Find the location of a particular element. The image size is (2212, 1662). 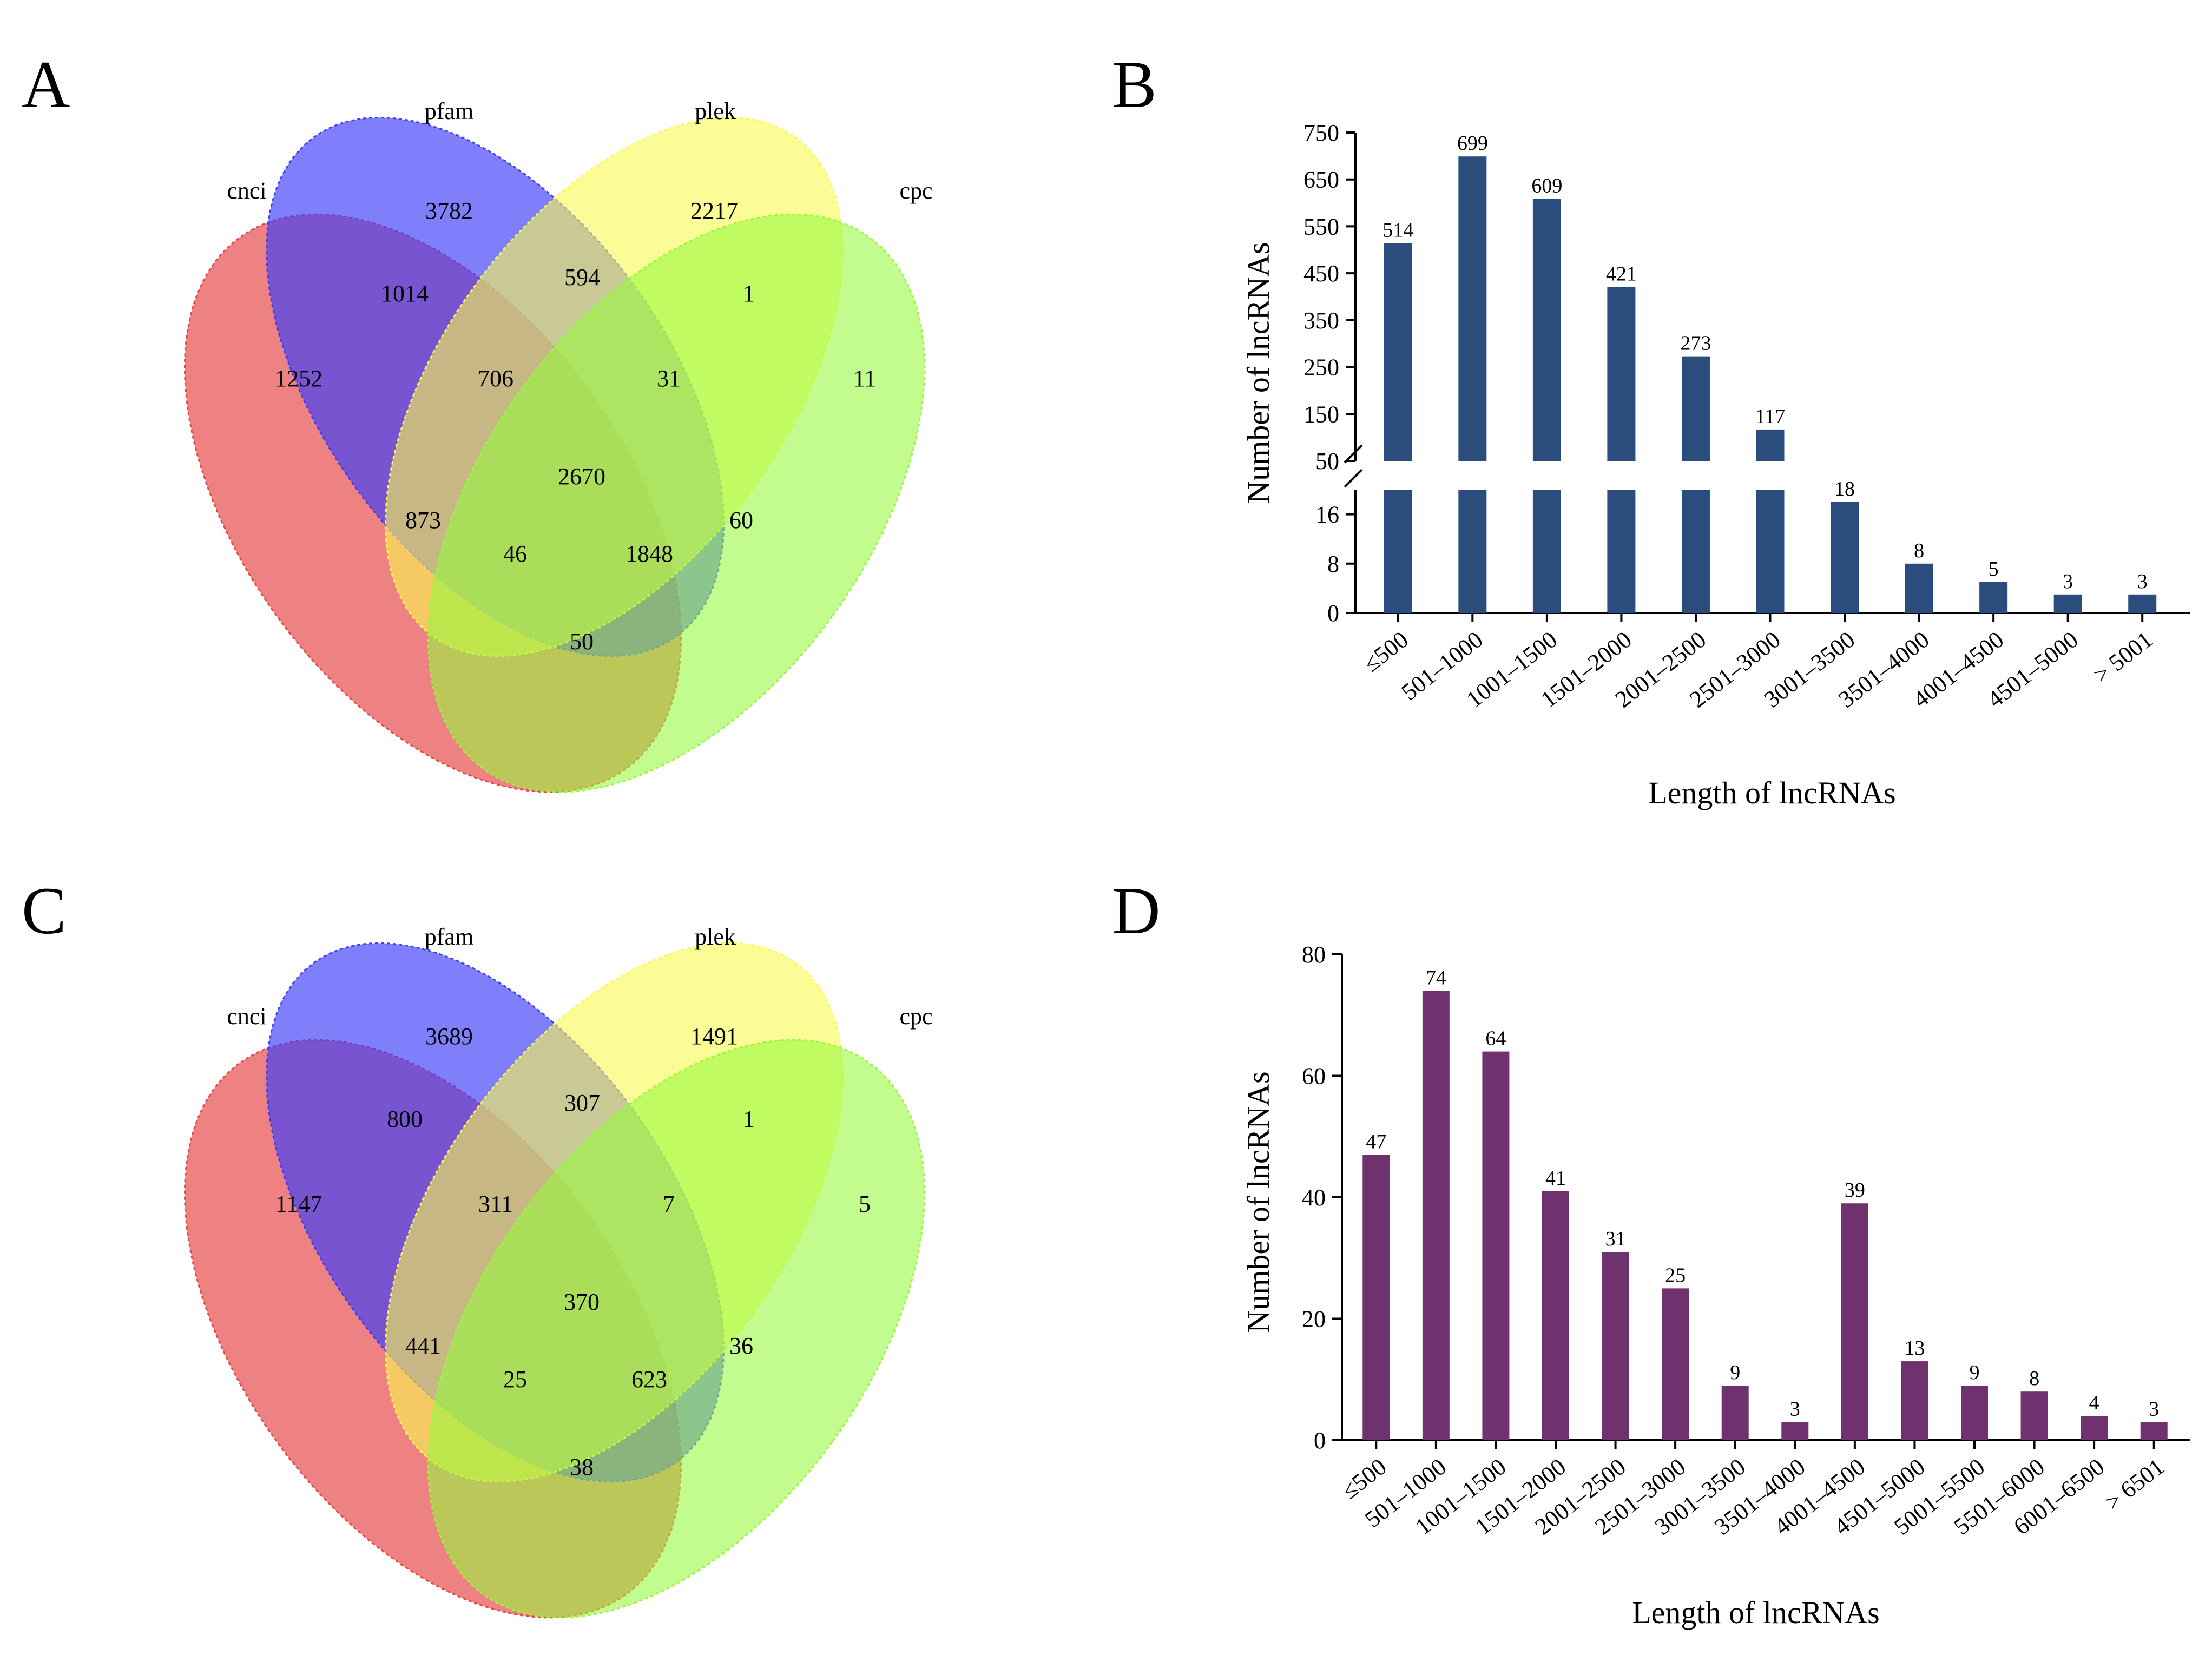

x-tick-label: > 6501 is located at coordinates (2134, 1484).